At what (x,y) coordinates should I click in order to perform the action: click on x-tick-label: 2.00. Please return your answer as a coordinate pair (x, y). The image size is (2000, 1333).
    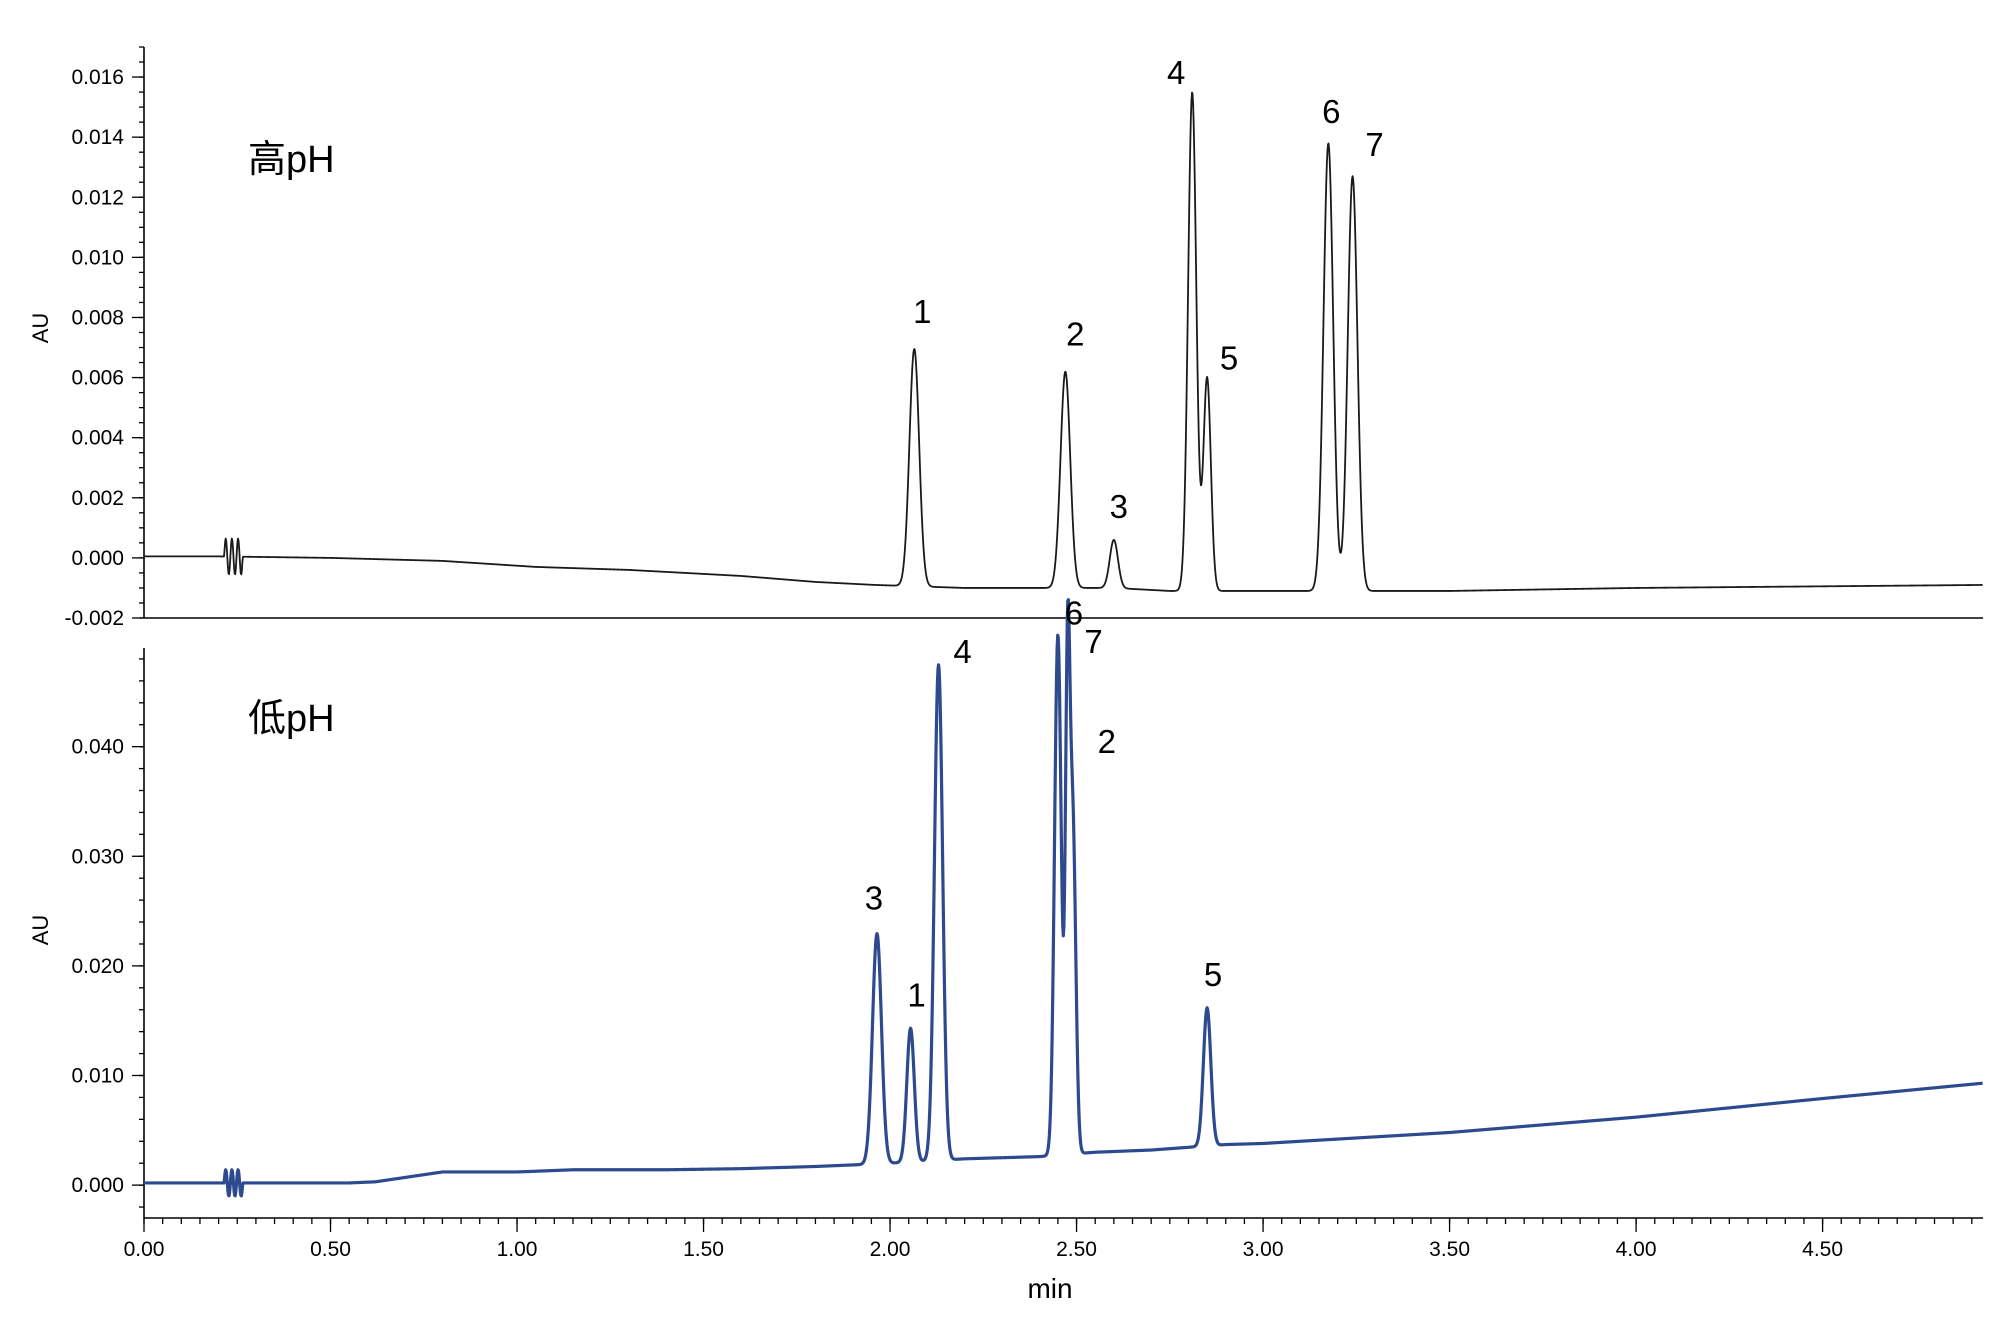
    Looking at the image, I should click on (890, 1249).